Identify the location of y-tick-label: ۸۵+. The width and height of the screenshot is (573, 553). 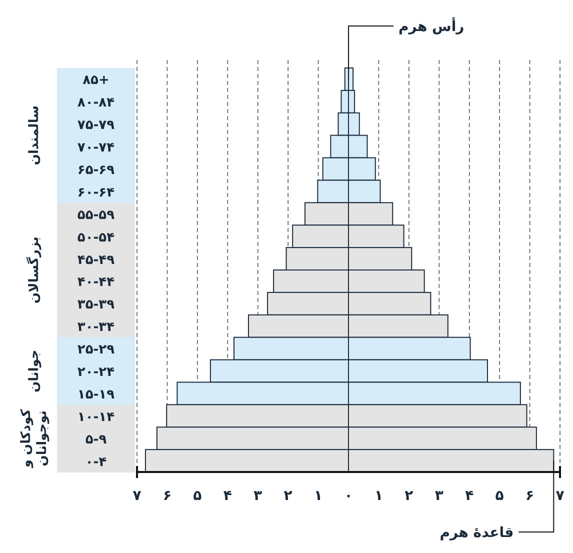
(96, 80).